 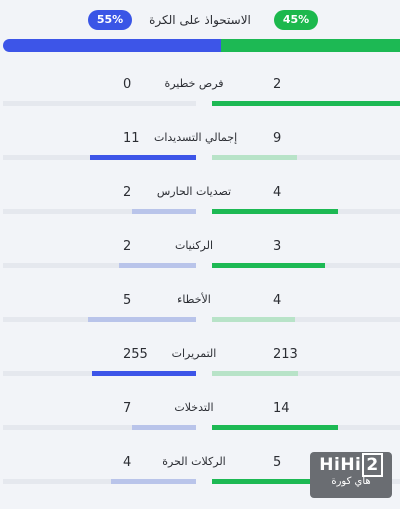 I want to click on stat-row: 4 الركلات الحرة 5, so click(x=200, y=482).